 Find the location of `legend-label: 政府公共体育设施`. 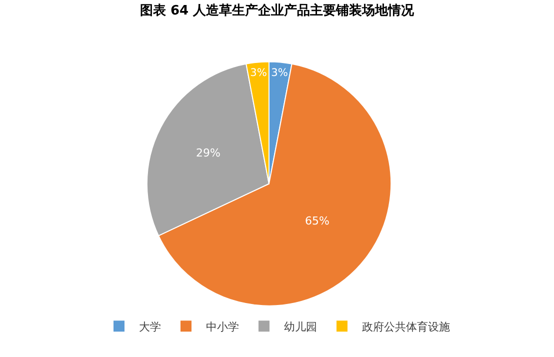

legend-label: 政府公共体育设施 is located at coordinates (406, 327).